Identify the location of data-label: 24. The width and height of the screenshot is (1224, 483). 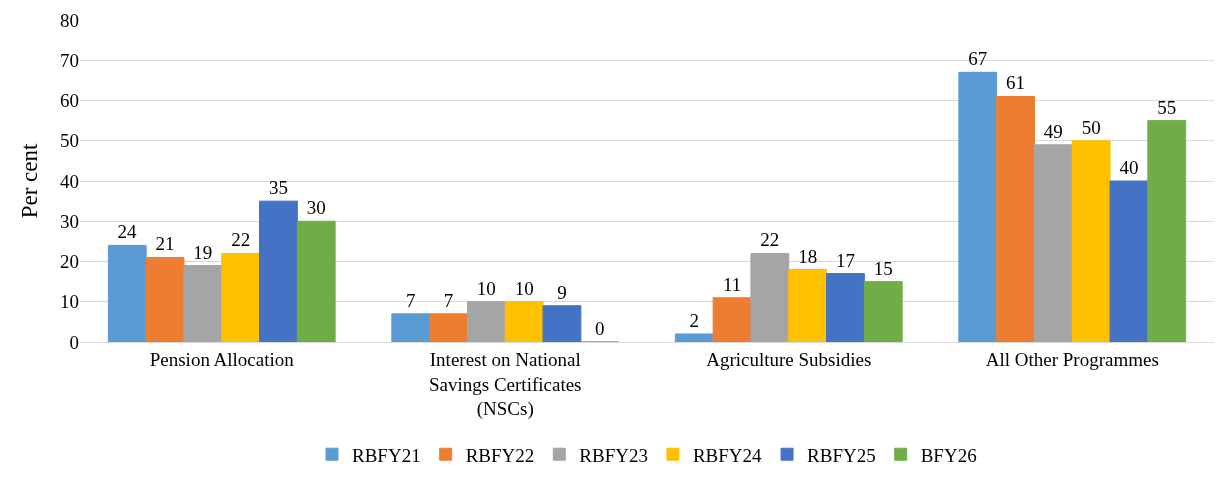
(127, 232).